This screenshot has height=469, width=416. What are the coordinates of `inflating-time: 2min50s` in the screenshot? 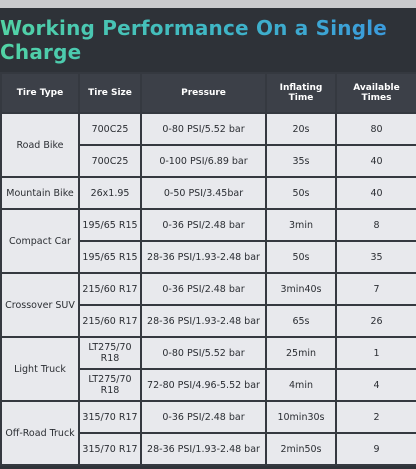 It's located at (301, 449).